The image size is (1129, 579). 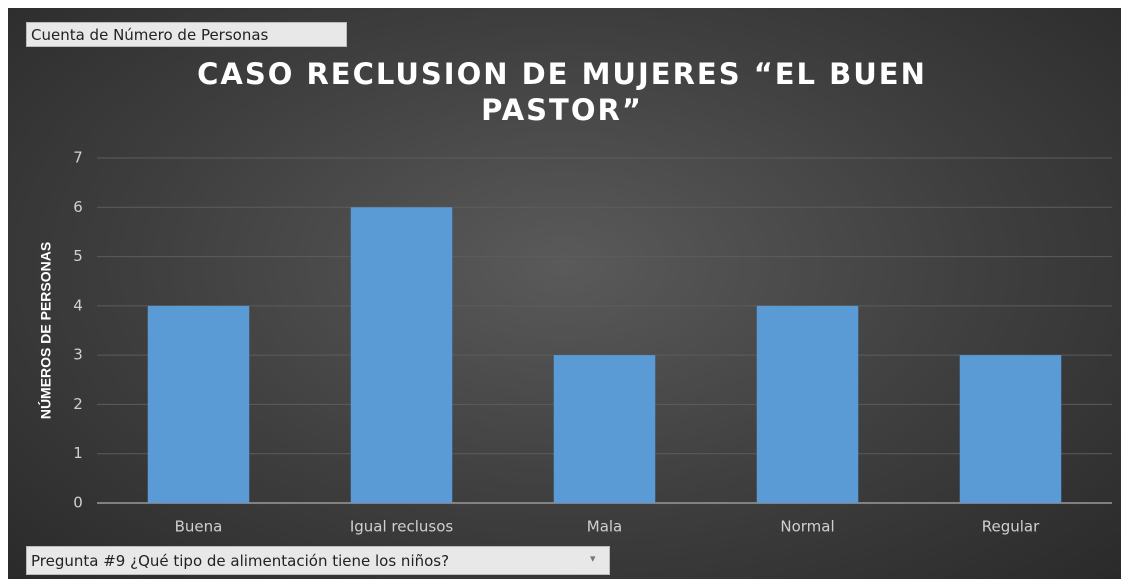 I want to click on y-tick-label: 5, so click(x=78, y=256).